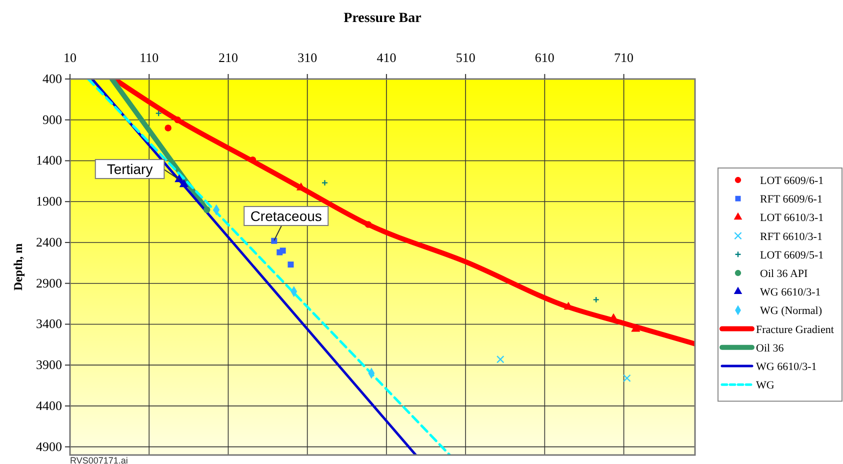  What do you see at coordinates (49, 446) in the screenshot?
I see `y-tick-label: 4900` at bounding box center [49, 446].